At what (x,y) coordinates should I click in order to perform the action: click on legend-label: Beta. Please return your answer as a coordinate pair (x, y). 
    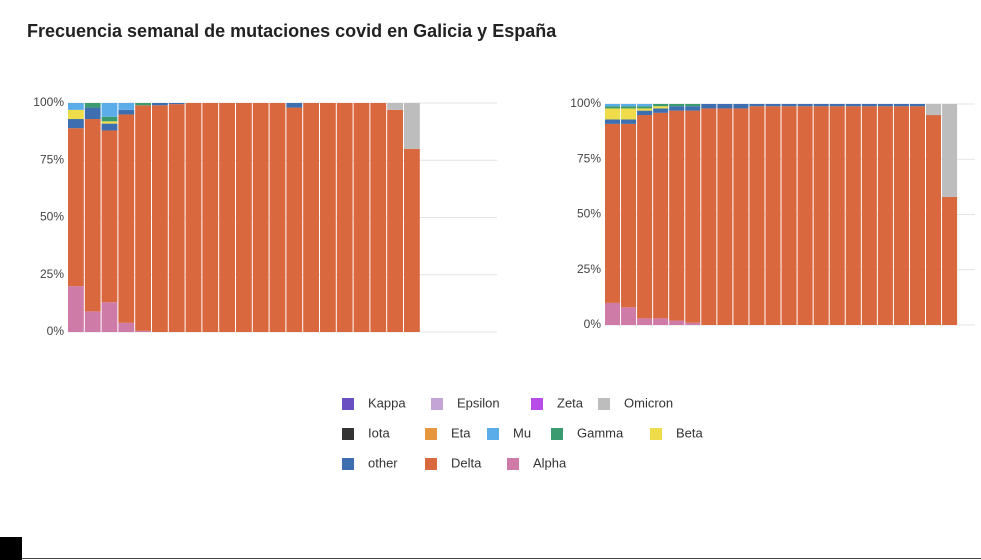
    Looking at the image, I should click on (690, 432).